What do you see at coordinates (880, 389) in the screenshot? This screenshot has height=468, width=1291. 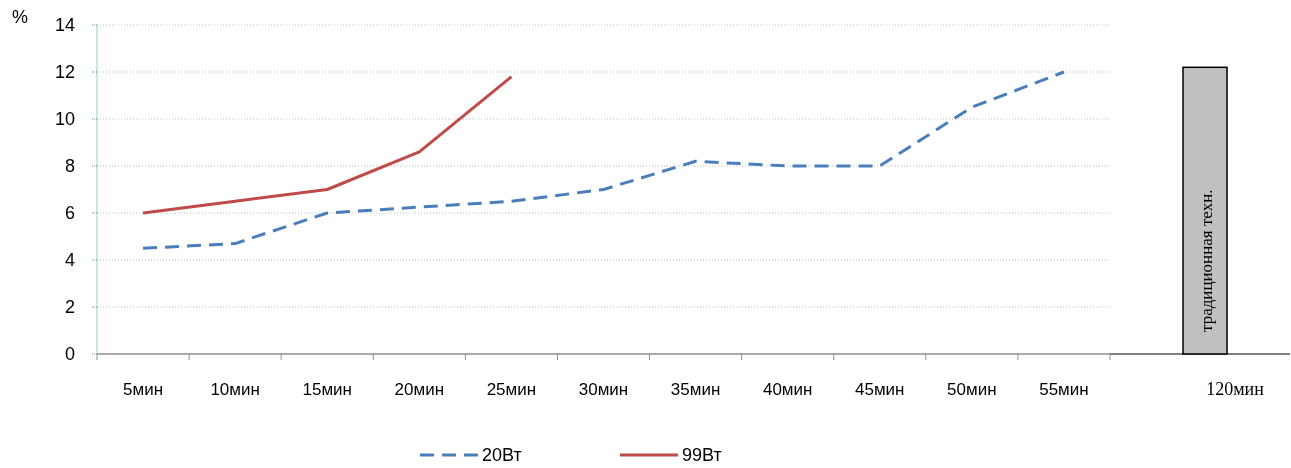 I see `x-tick-label: 45мин` at bounding box center [880, 389].